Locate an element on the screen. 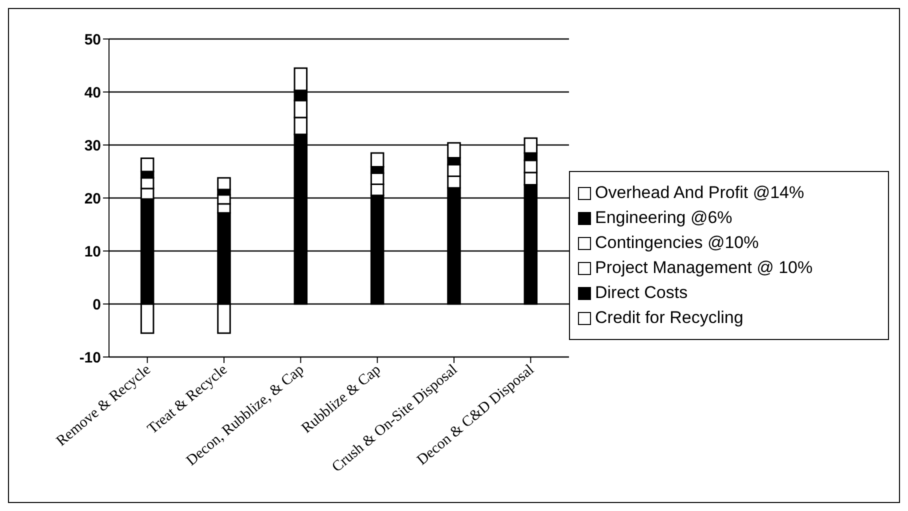 The image size is (908, 511). legend-label: Engineering @6% is located at coordinates (663, 218).